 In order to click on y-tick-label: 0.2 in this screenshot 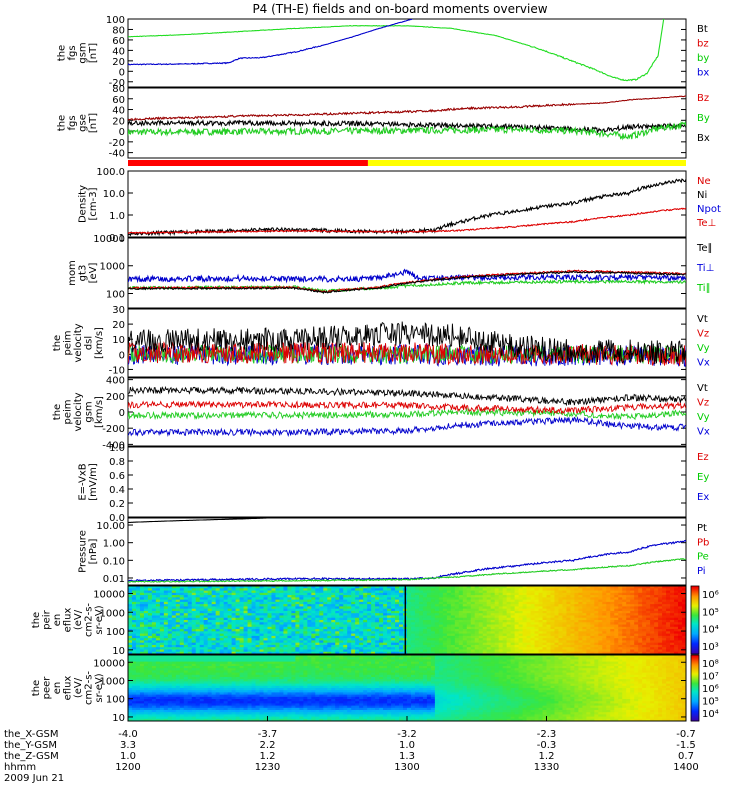, I will do `click(117, 504)`.